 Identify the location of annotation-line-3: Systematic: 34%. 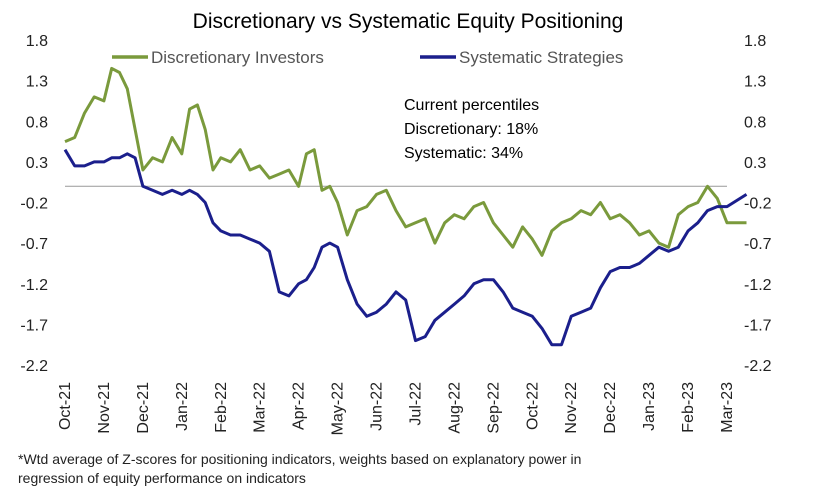
(463, 153).